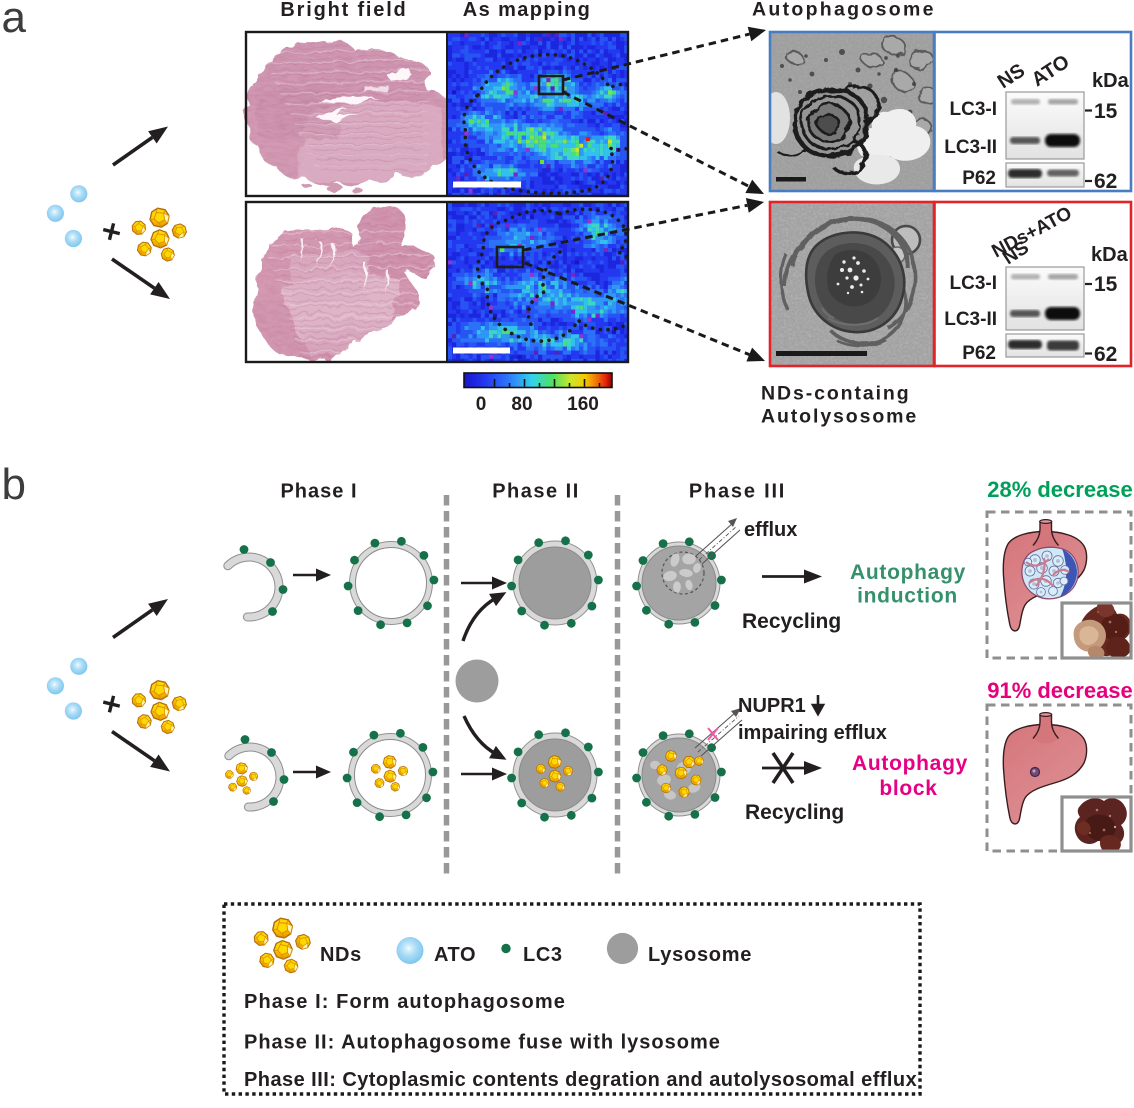  What do you see at coordinates (772, 706) in the screenshot?
I see `svg-text: NUPR1` at bounding box center [772, 706].